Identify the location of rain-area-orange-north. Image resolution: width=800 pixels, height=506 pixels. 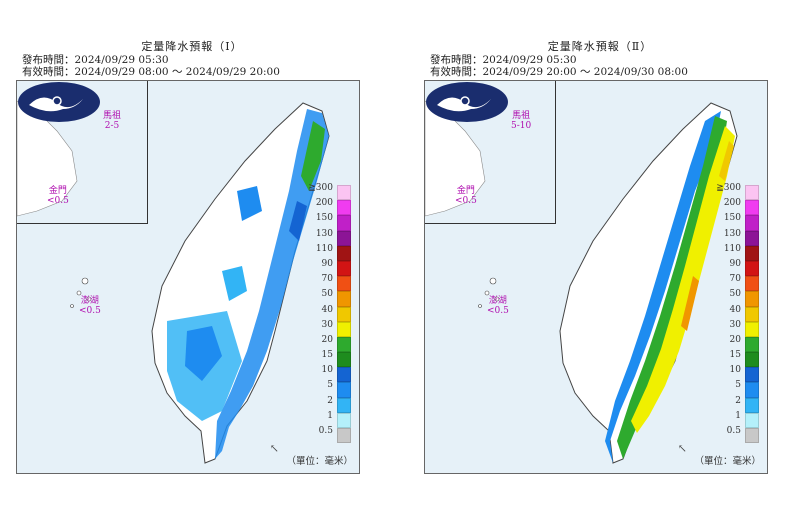
(726, 161).